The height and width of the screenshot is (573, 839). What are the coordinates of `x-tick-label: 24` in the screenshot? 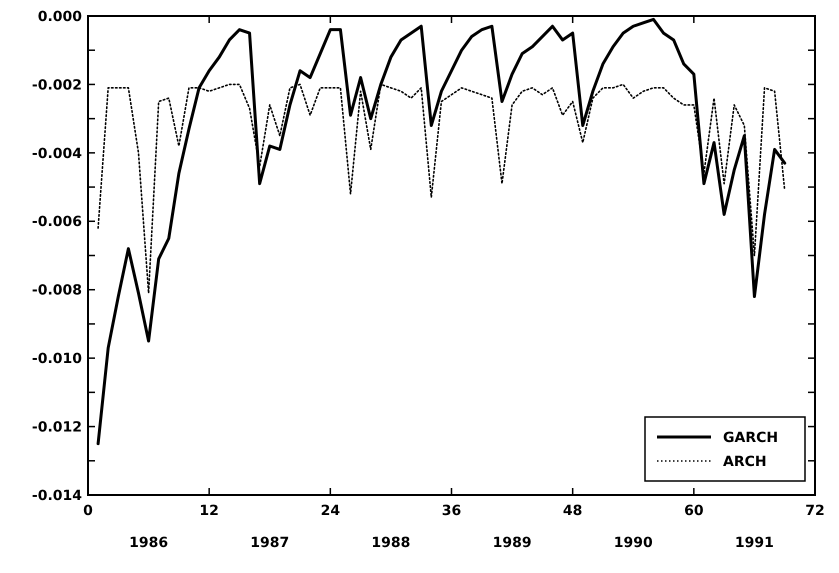 It's located at (330, 511).